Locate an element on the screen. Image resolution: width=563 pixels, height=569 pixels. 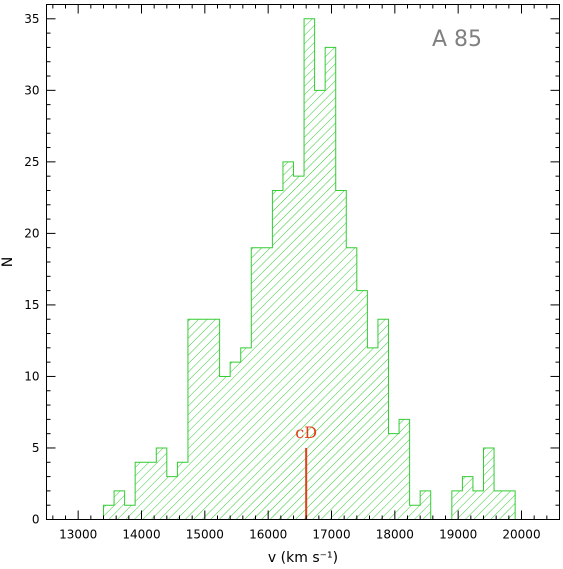
x-tick-label: 16000 is located at coordinates (268, 535).